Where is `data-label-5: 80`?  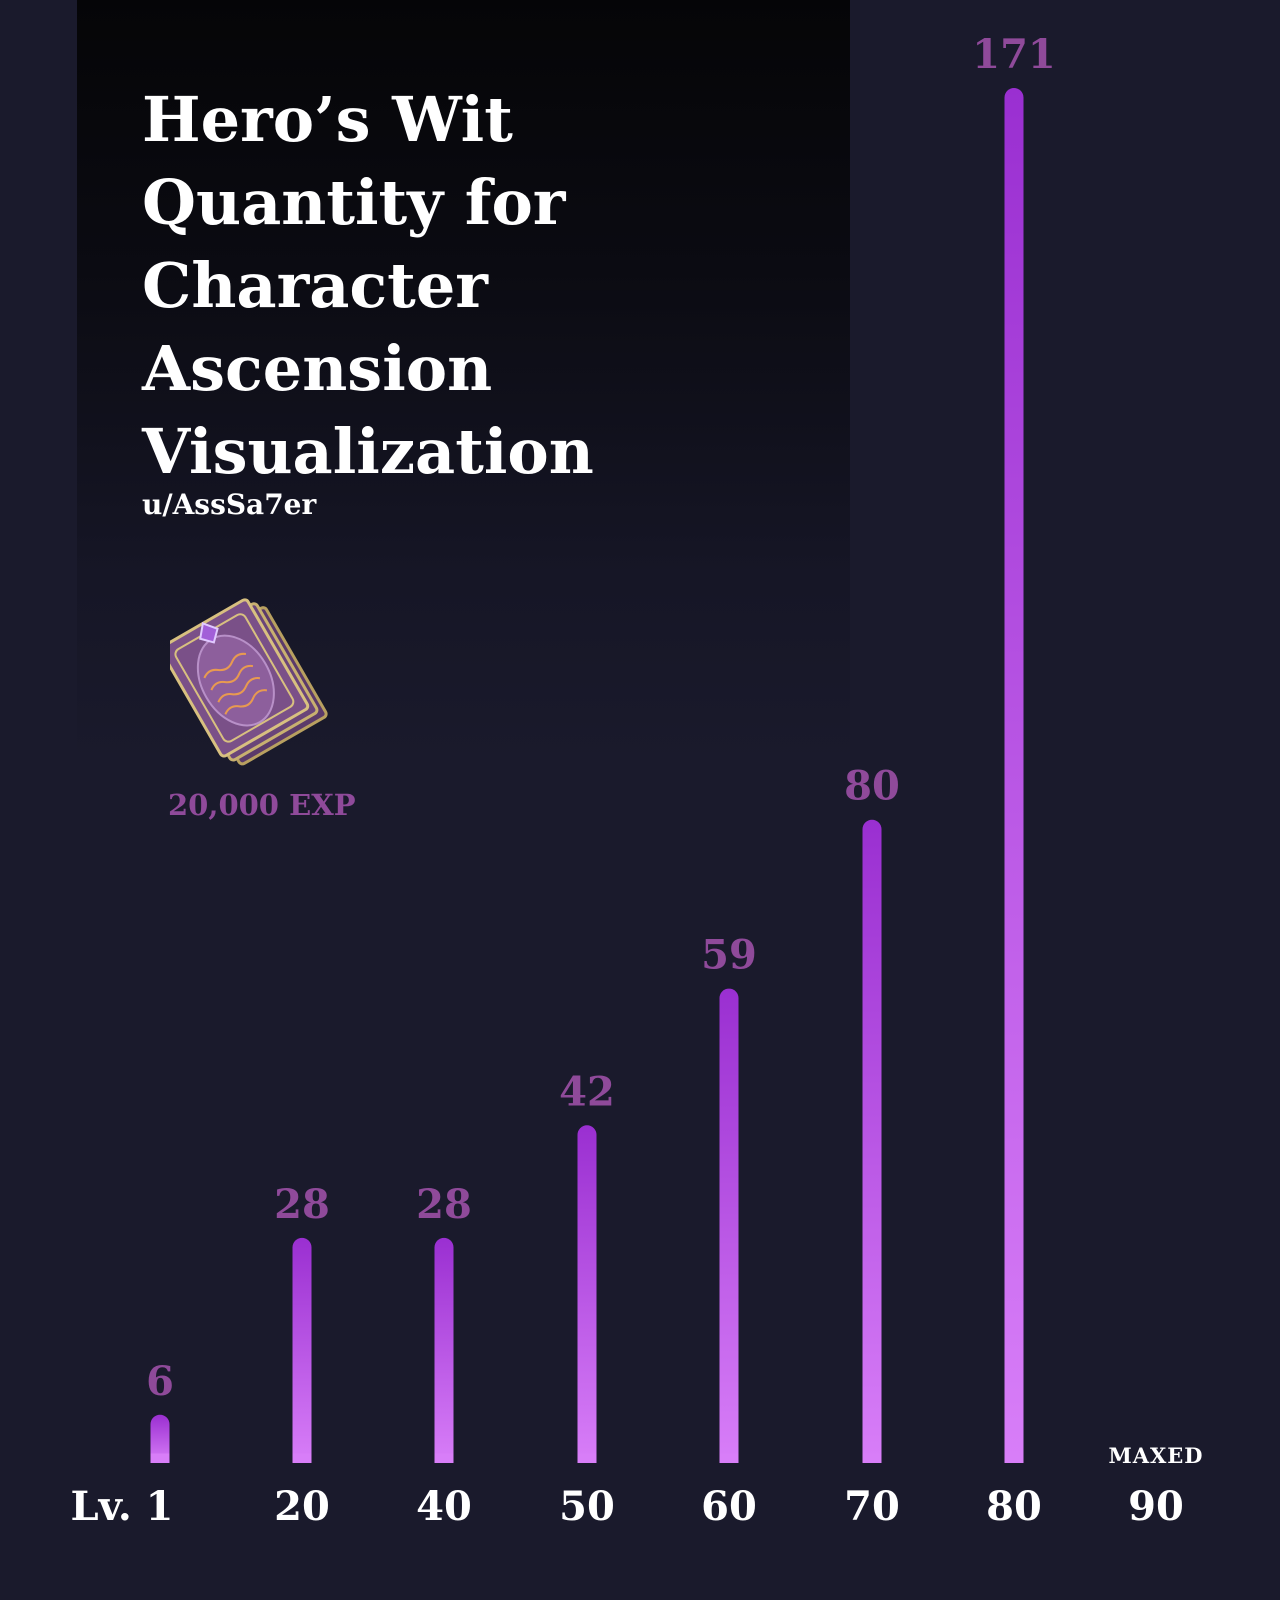 data-label-5: 80 is located at coordinates (872, 786).